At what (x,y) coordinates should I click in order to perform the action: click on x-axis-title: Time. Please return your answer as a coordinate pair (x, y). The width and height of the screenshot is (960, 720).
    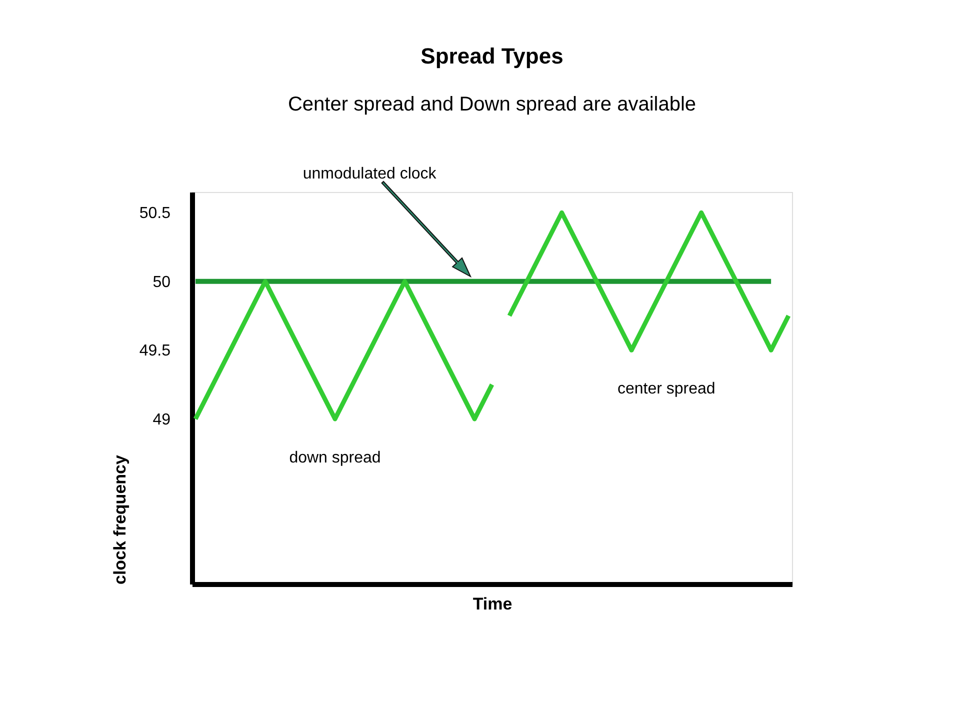
    Looking at the image, I should click on (492, 604).